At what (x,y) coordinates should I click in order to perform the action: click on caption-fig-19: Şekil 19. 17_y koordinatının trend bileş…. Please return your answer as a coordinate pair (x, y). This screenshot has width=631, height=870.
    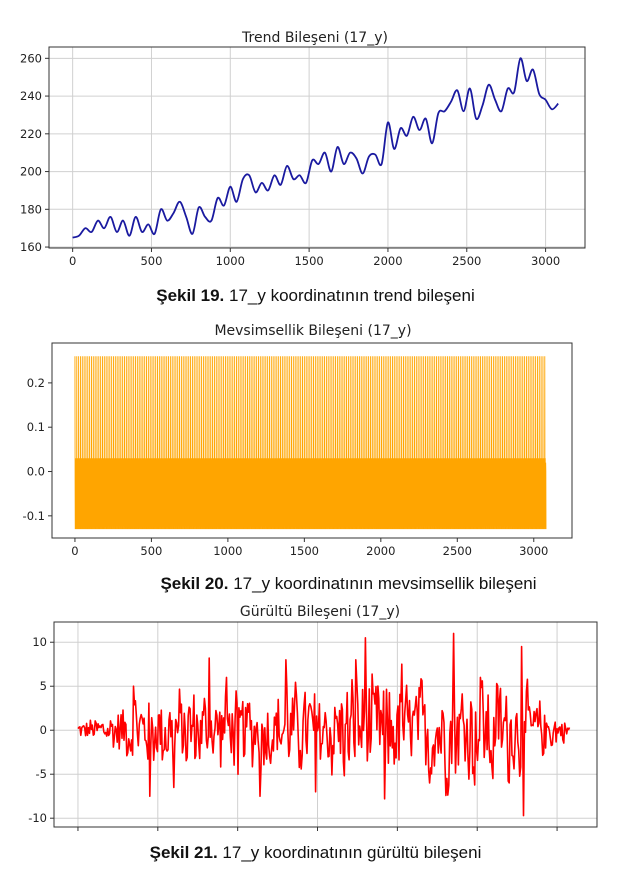
    Looking at the image, I should click on (315, 295).